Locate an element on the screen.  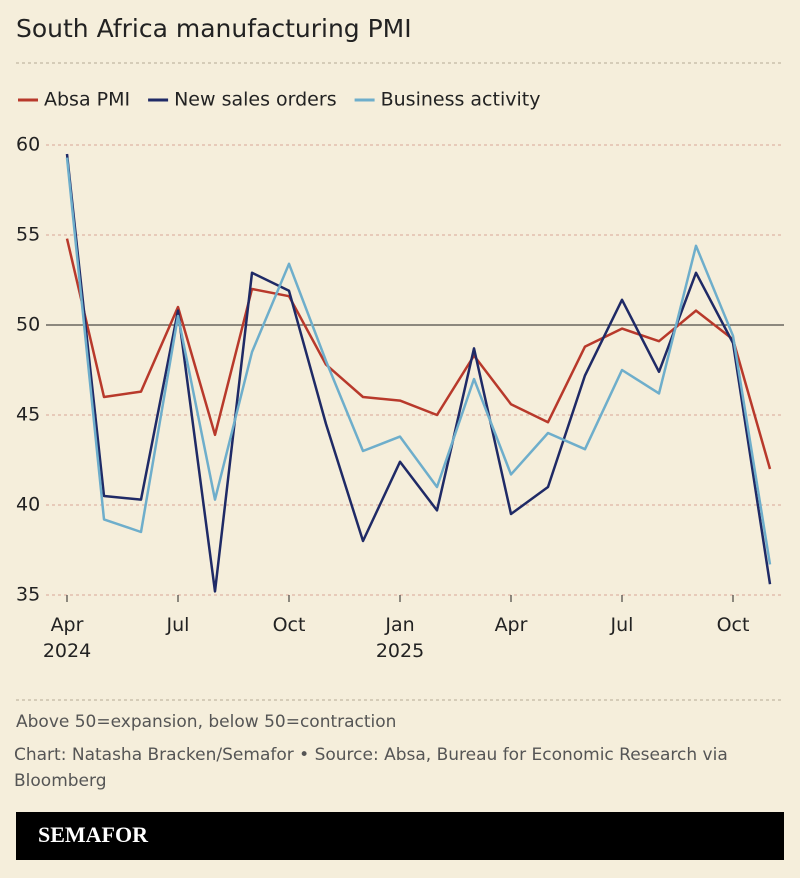
y-tick-label: 55 is located at coordinates (28, 235).